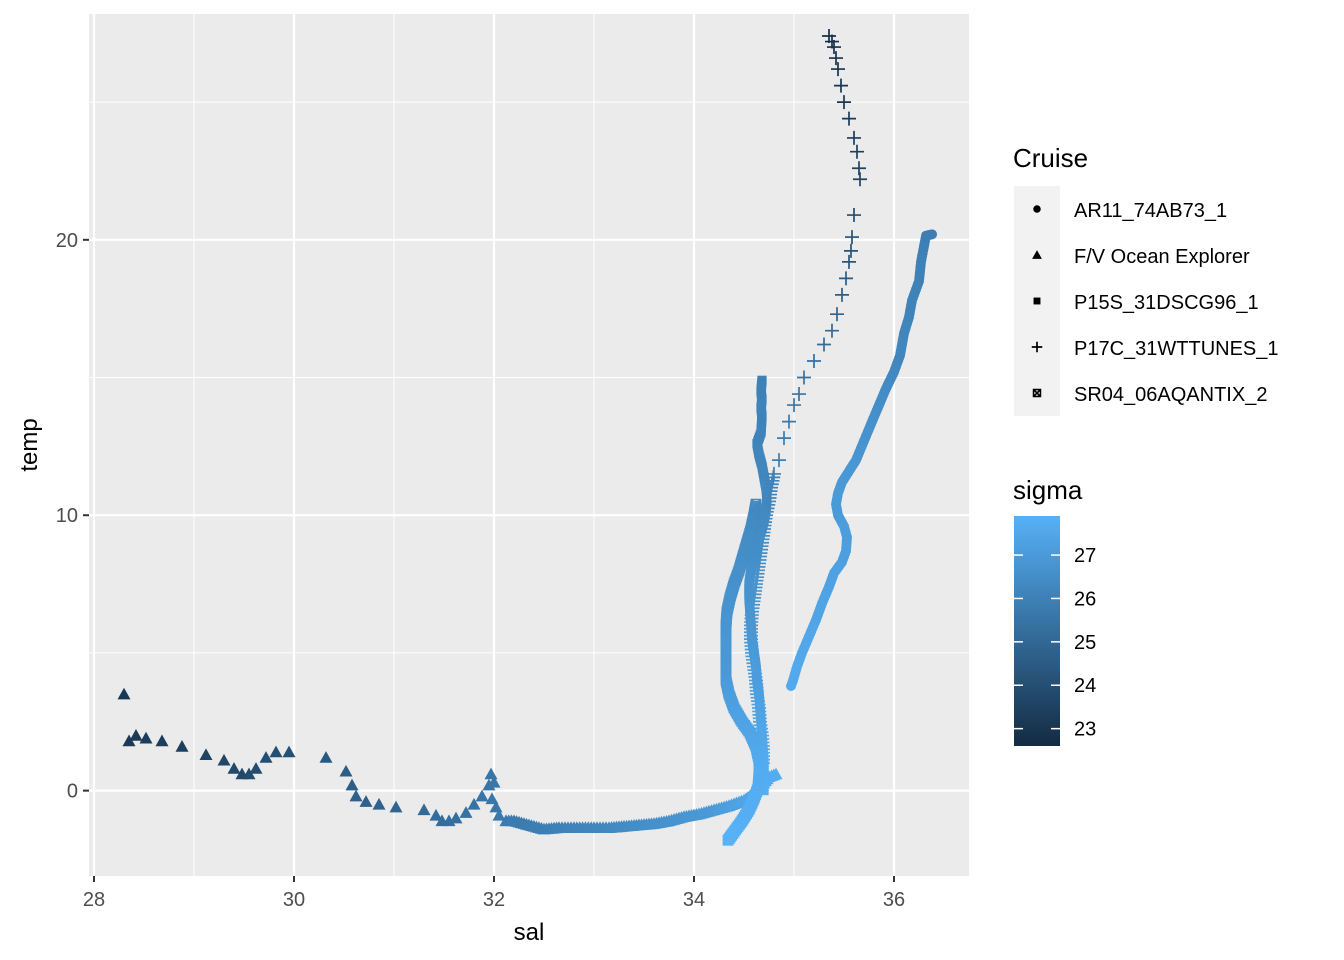 The width and height of the screenshot is (1344, 960). What do you see at coordinates (294, 900) in the screenshot?
I see `x-tick-label: 30` at bounding box center [294, 900].